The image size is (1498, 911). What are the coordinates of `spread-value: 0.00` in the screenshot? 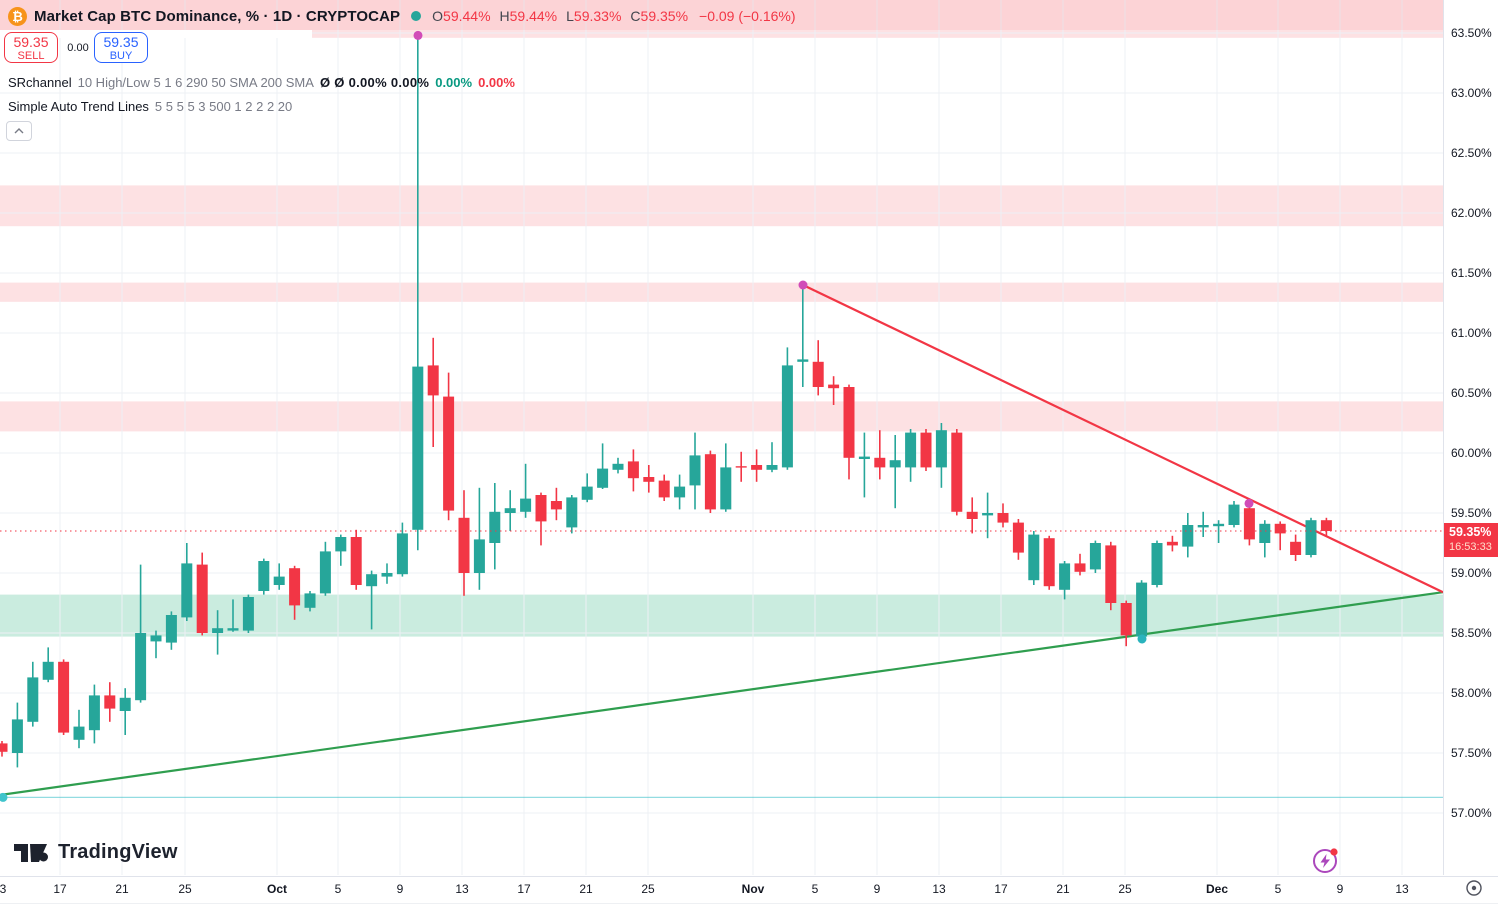 It's located at (78, 48).